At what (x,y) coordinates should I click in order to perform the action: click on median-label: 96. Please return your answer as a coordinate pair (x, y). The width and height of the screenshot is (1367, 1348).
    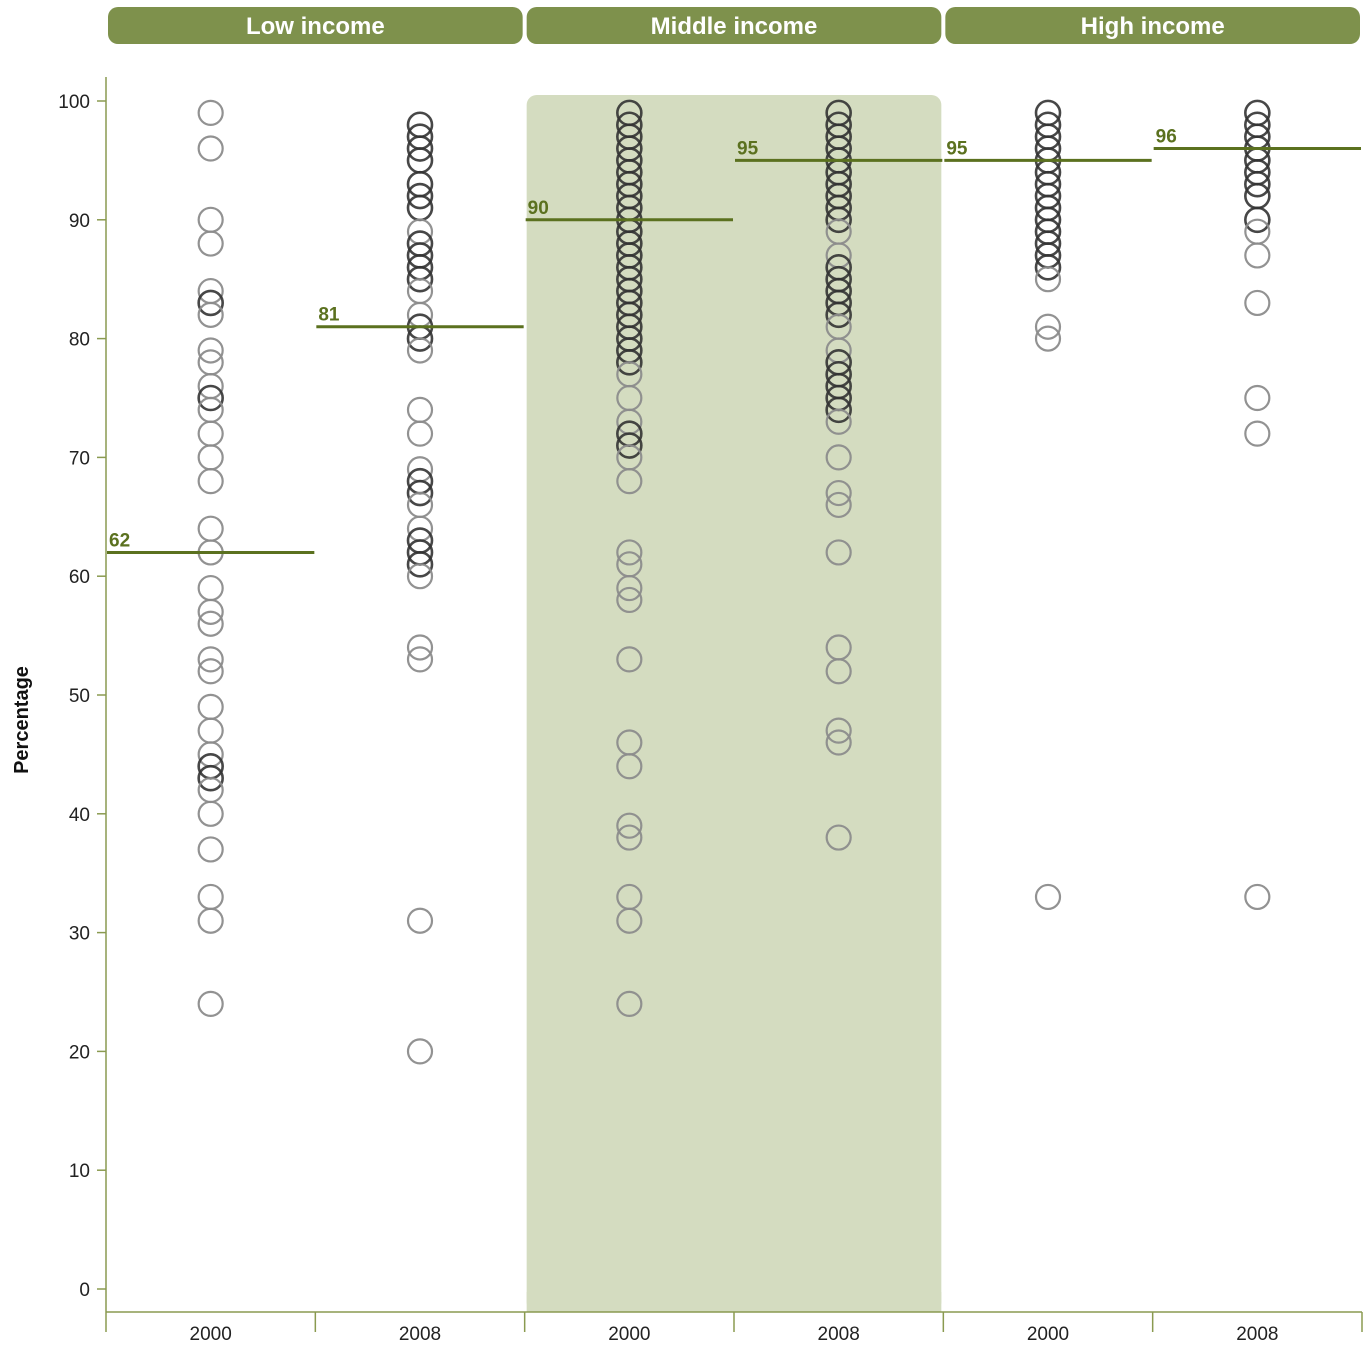
    Looking at the image, I should click on (1166, 137).